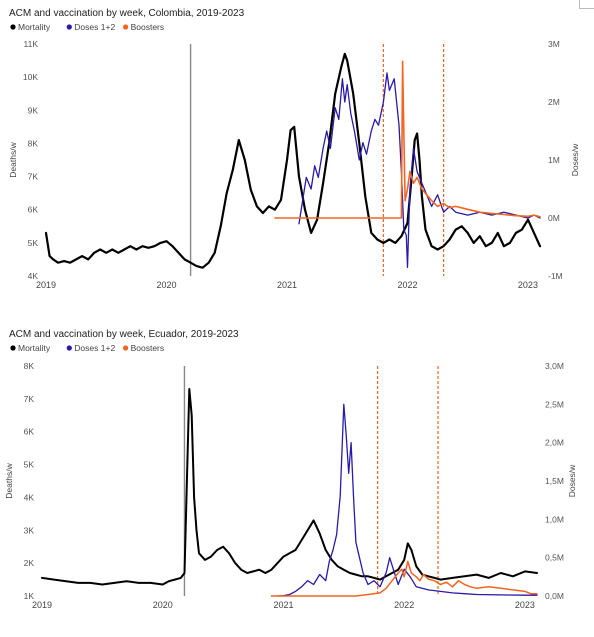 The height and width of the screenshot is (637, 594). I want to click on chart2-y-tick-6K: 6K, so click(29, 432).